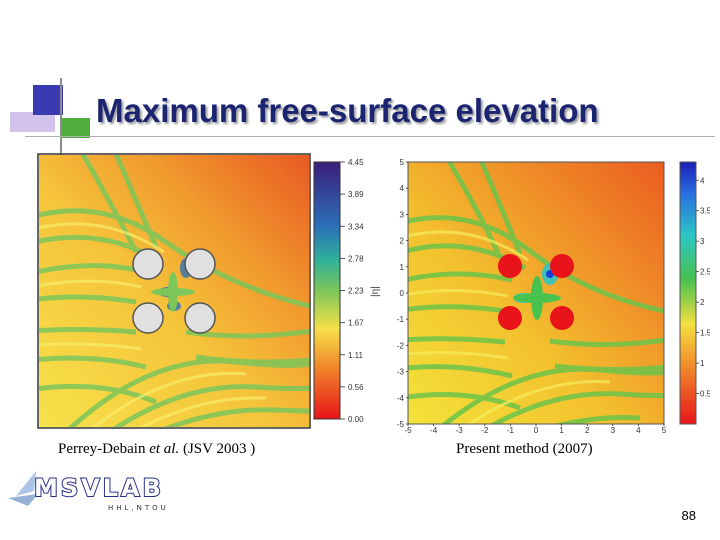  What do you see at coordinates (164, 449) in the screenshot?
I see `caption-italic: et al.` at bounding box center [164, 449].